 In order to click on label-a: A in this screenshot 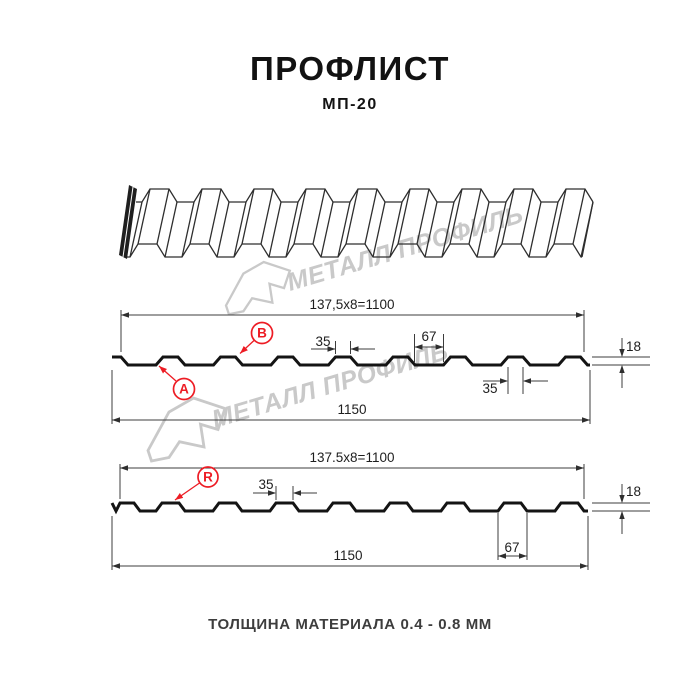, I will do `click(184, 389)`.